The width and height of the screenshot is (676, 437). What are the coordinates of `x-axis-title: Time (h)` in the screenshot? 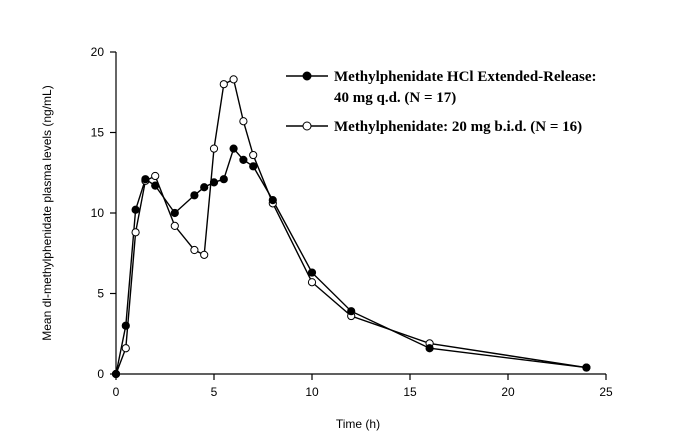 It's located at (358, 424).